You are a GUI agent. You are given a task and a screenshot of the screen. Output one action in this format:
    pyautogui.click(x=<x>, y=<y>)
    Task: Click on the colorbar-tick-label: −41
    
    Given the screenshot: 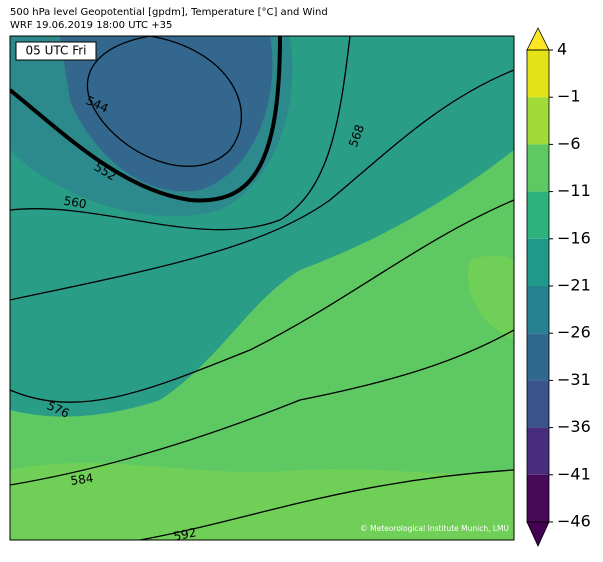 What is the action you would take?
    pyautogui.click(x=574, y=473)
    